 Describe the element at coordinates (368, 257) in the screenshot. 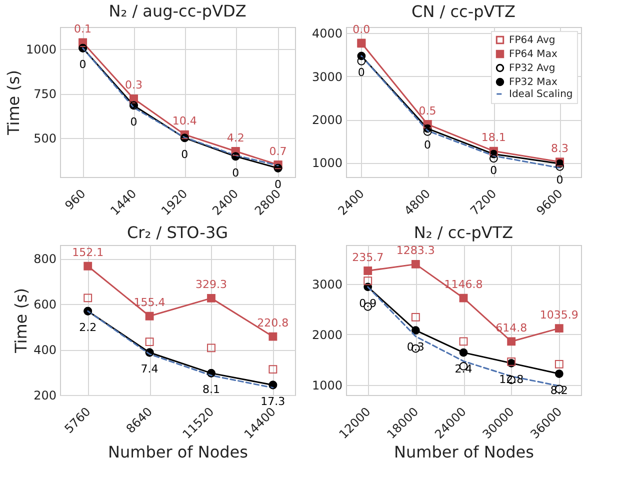

I see `annotation: 235.7` at that location.